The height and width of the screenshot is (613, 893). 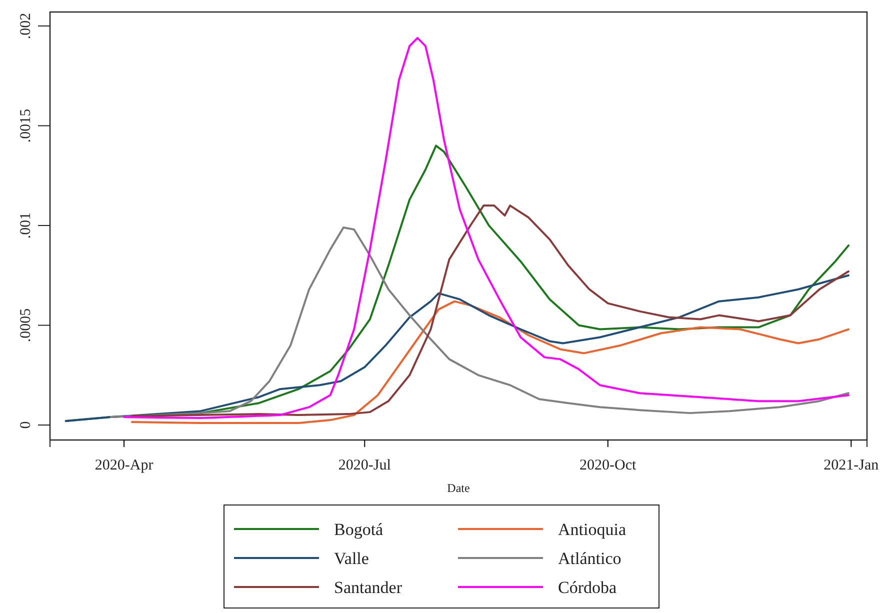 I want to click on y-tick-label: .0005, so click(x=26, y=325).